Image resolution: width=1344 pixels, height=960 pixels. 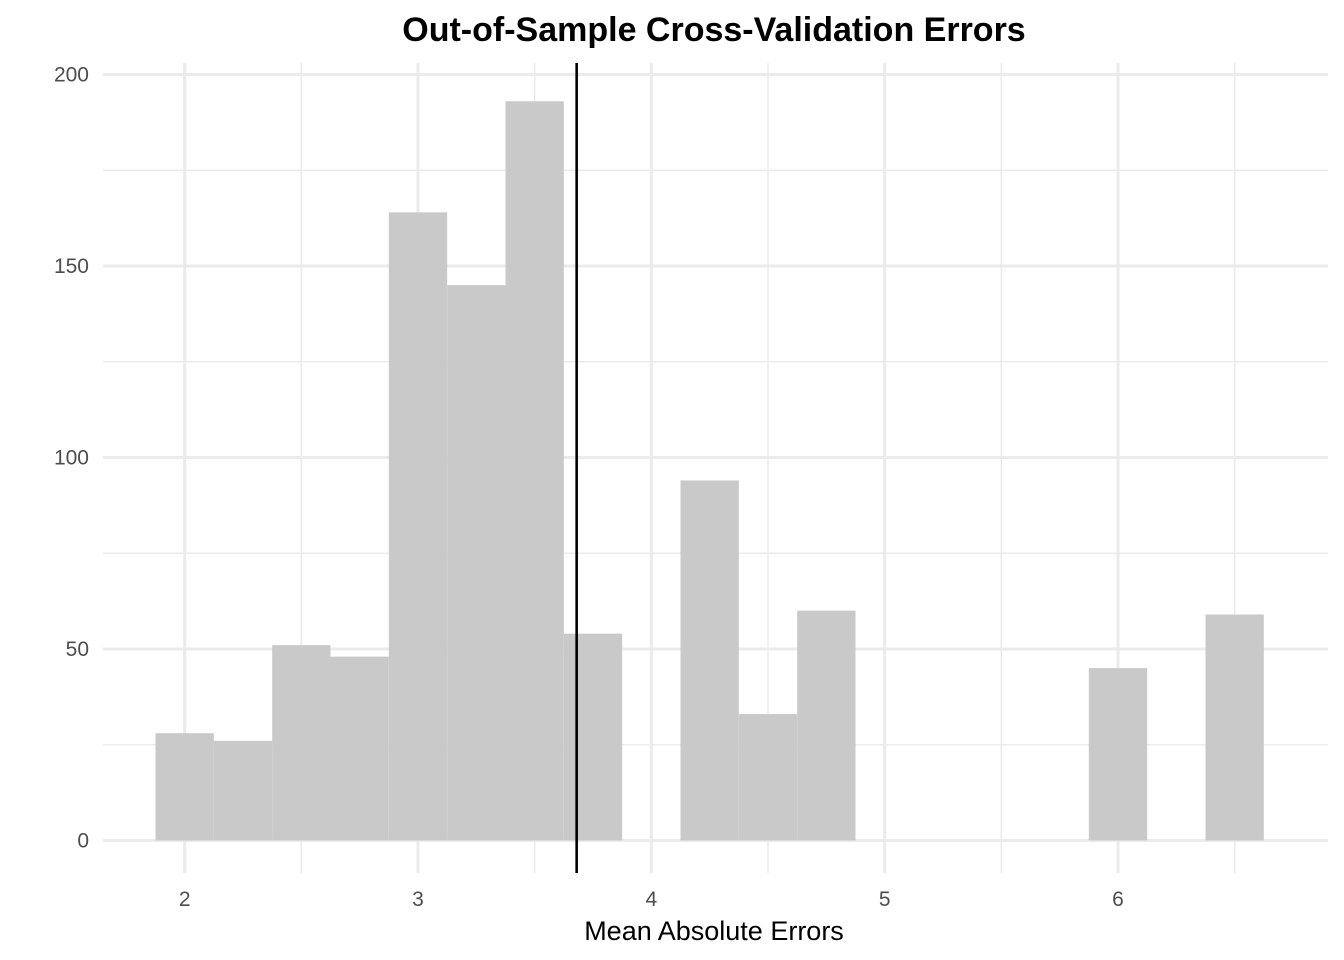 I want to click on x-axis-tick-labels: 2 3 4 5 6, so click(x=651, y=899).